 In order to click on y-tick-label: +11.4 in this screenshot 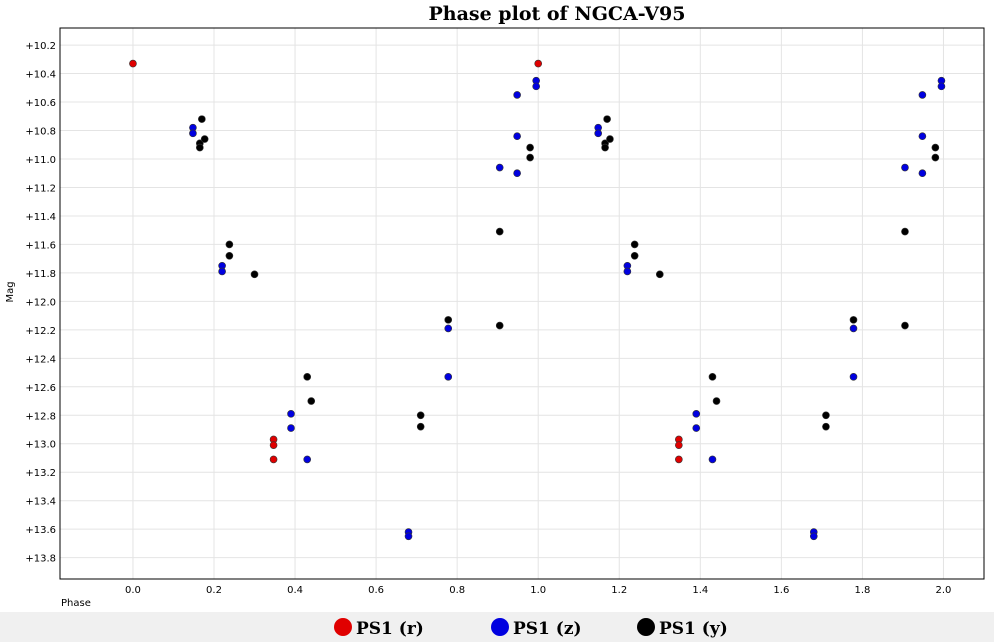, I will do `click(40, 217)`.